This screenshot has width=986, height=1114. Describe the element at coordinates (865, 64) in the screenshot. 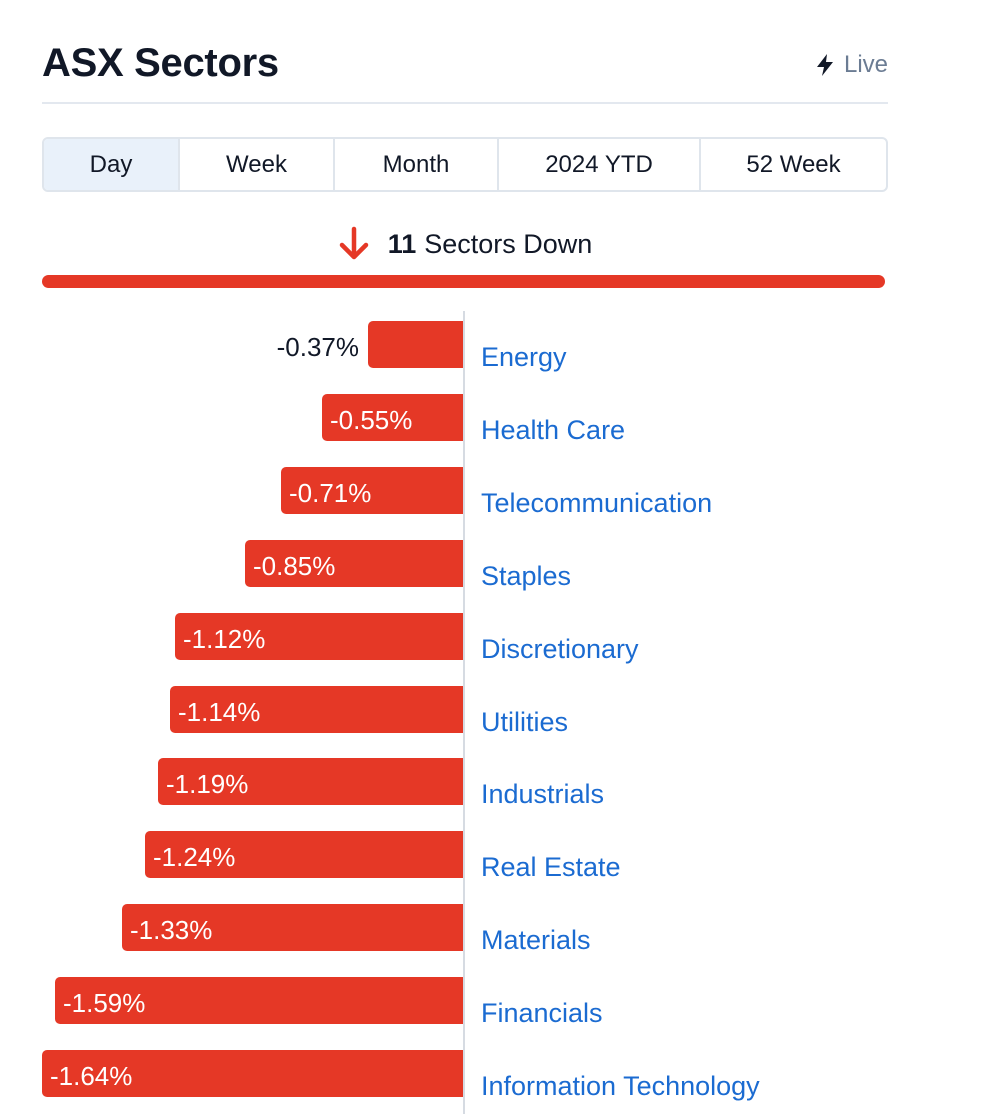

I see `live-label: Live` at that location.